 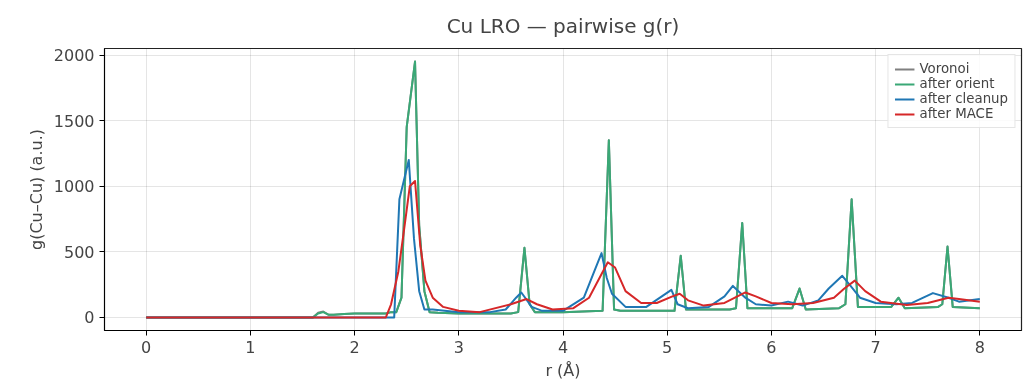 I want to click on legend-label: after MACE, so click(x=956, y=113).